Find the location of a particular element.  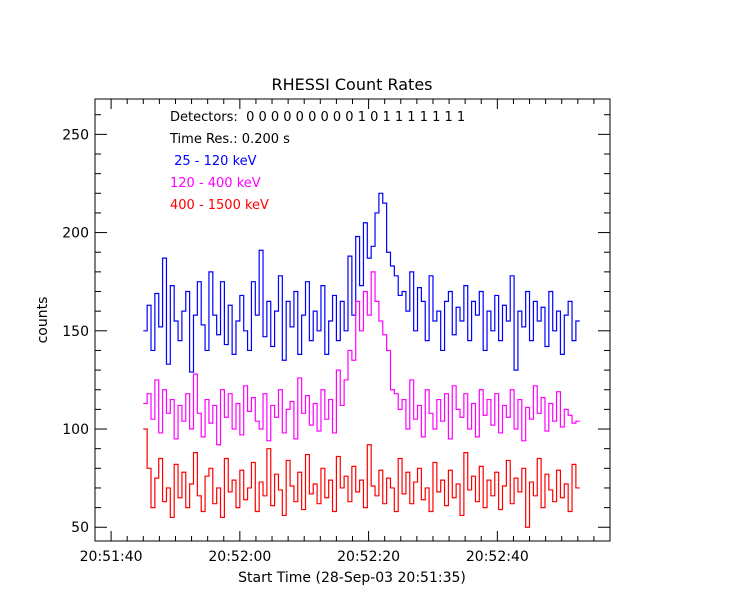

legend-entry-400-1500: 400 - 1500 keV is located at coordinates (219, 205).